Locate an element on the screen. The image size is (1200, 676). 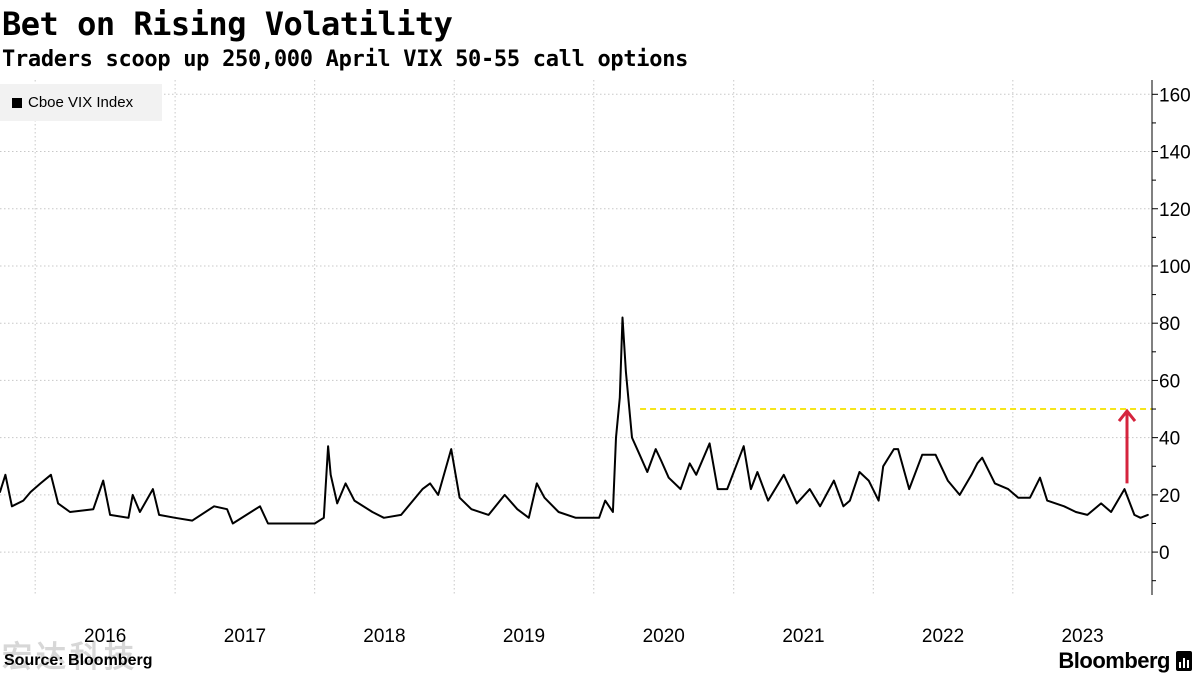
y-tick-label: 120 is located at coordinates (1175, 210).